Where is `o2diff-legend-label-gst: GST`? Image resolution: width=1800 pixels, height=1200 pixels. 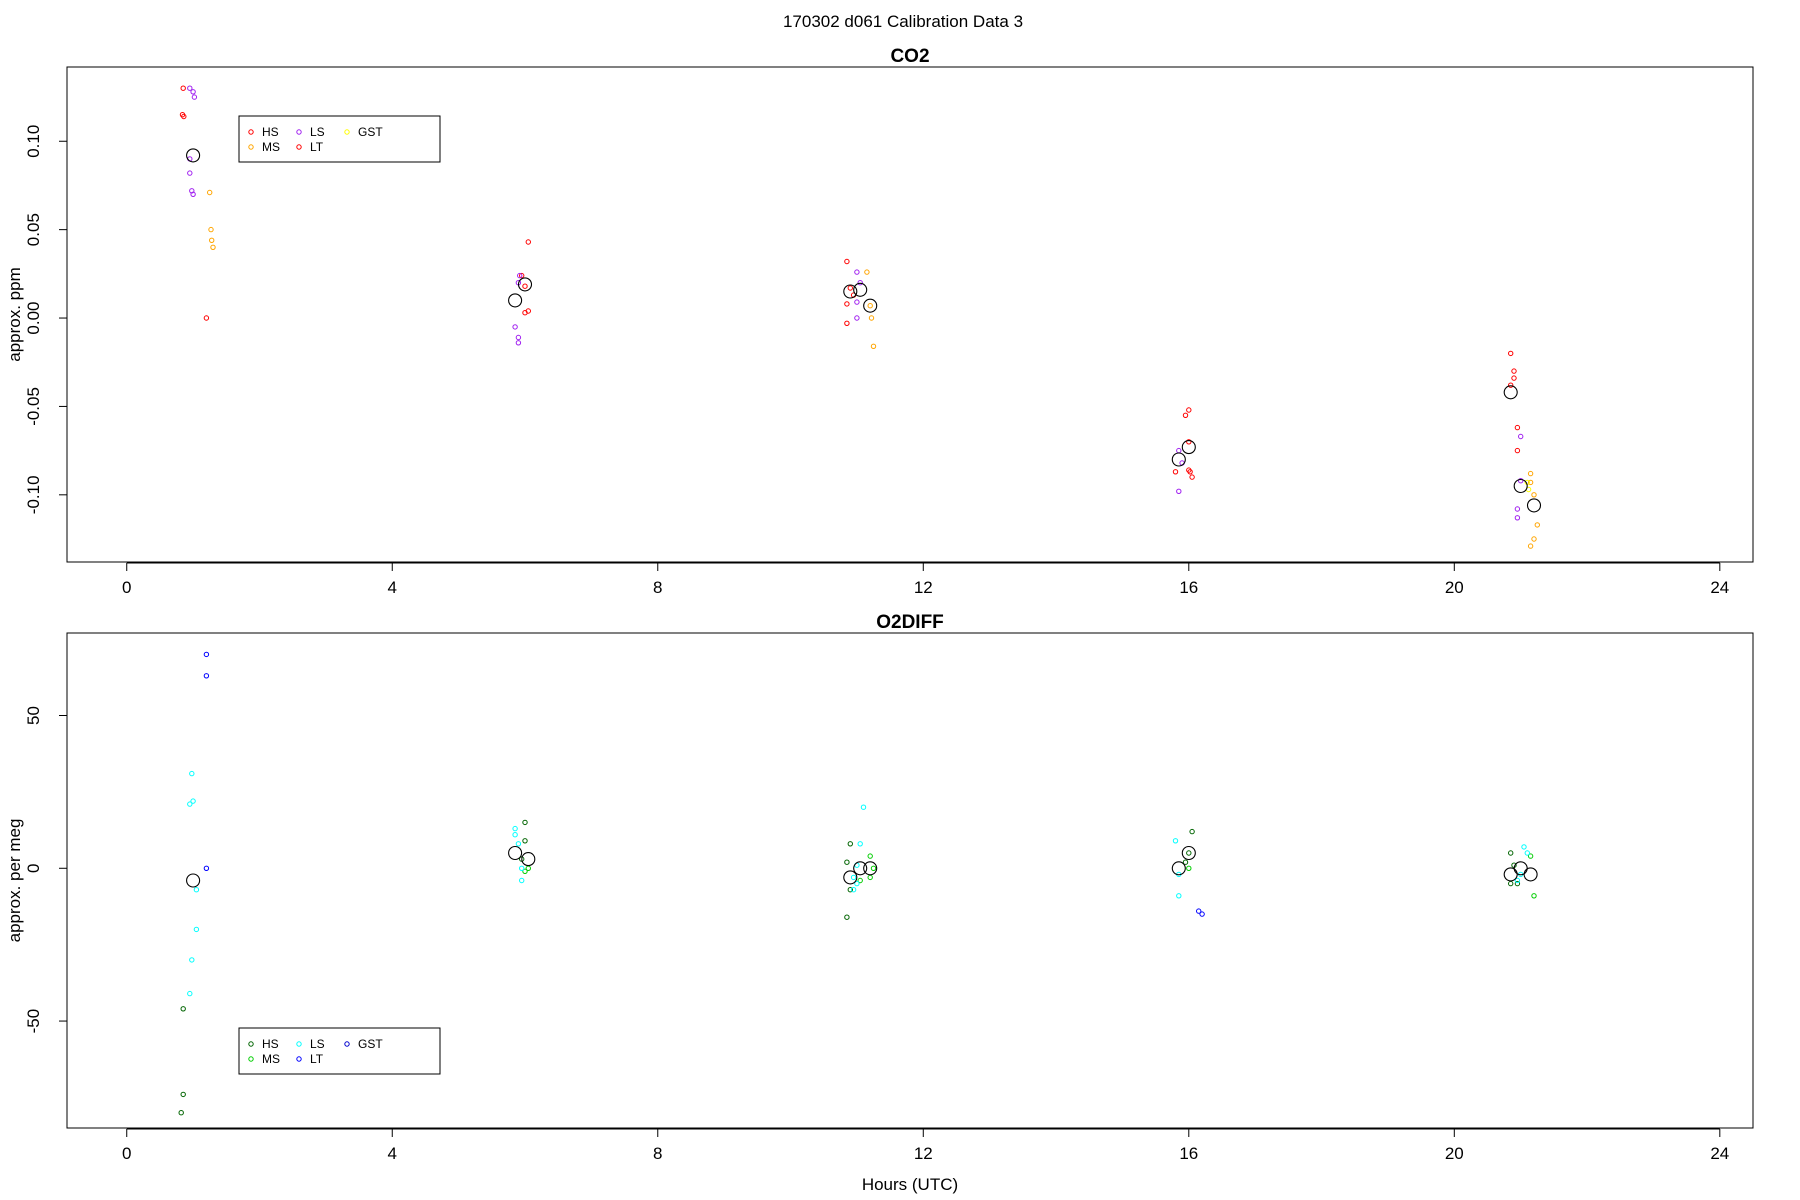
o2diff-legend-label-gst: GST is located at coordinates (370, 1044).